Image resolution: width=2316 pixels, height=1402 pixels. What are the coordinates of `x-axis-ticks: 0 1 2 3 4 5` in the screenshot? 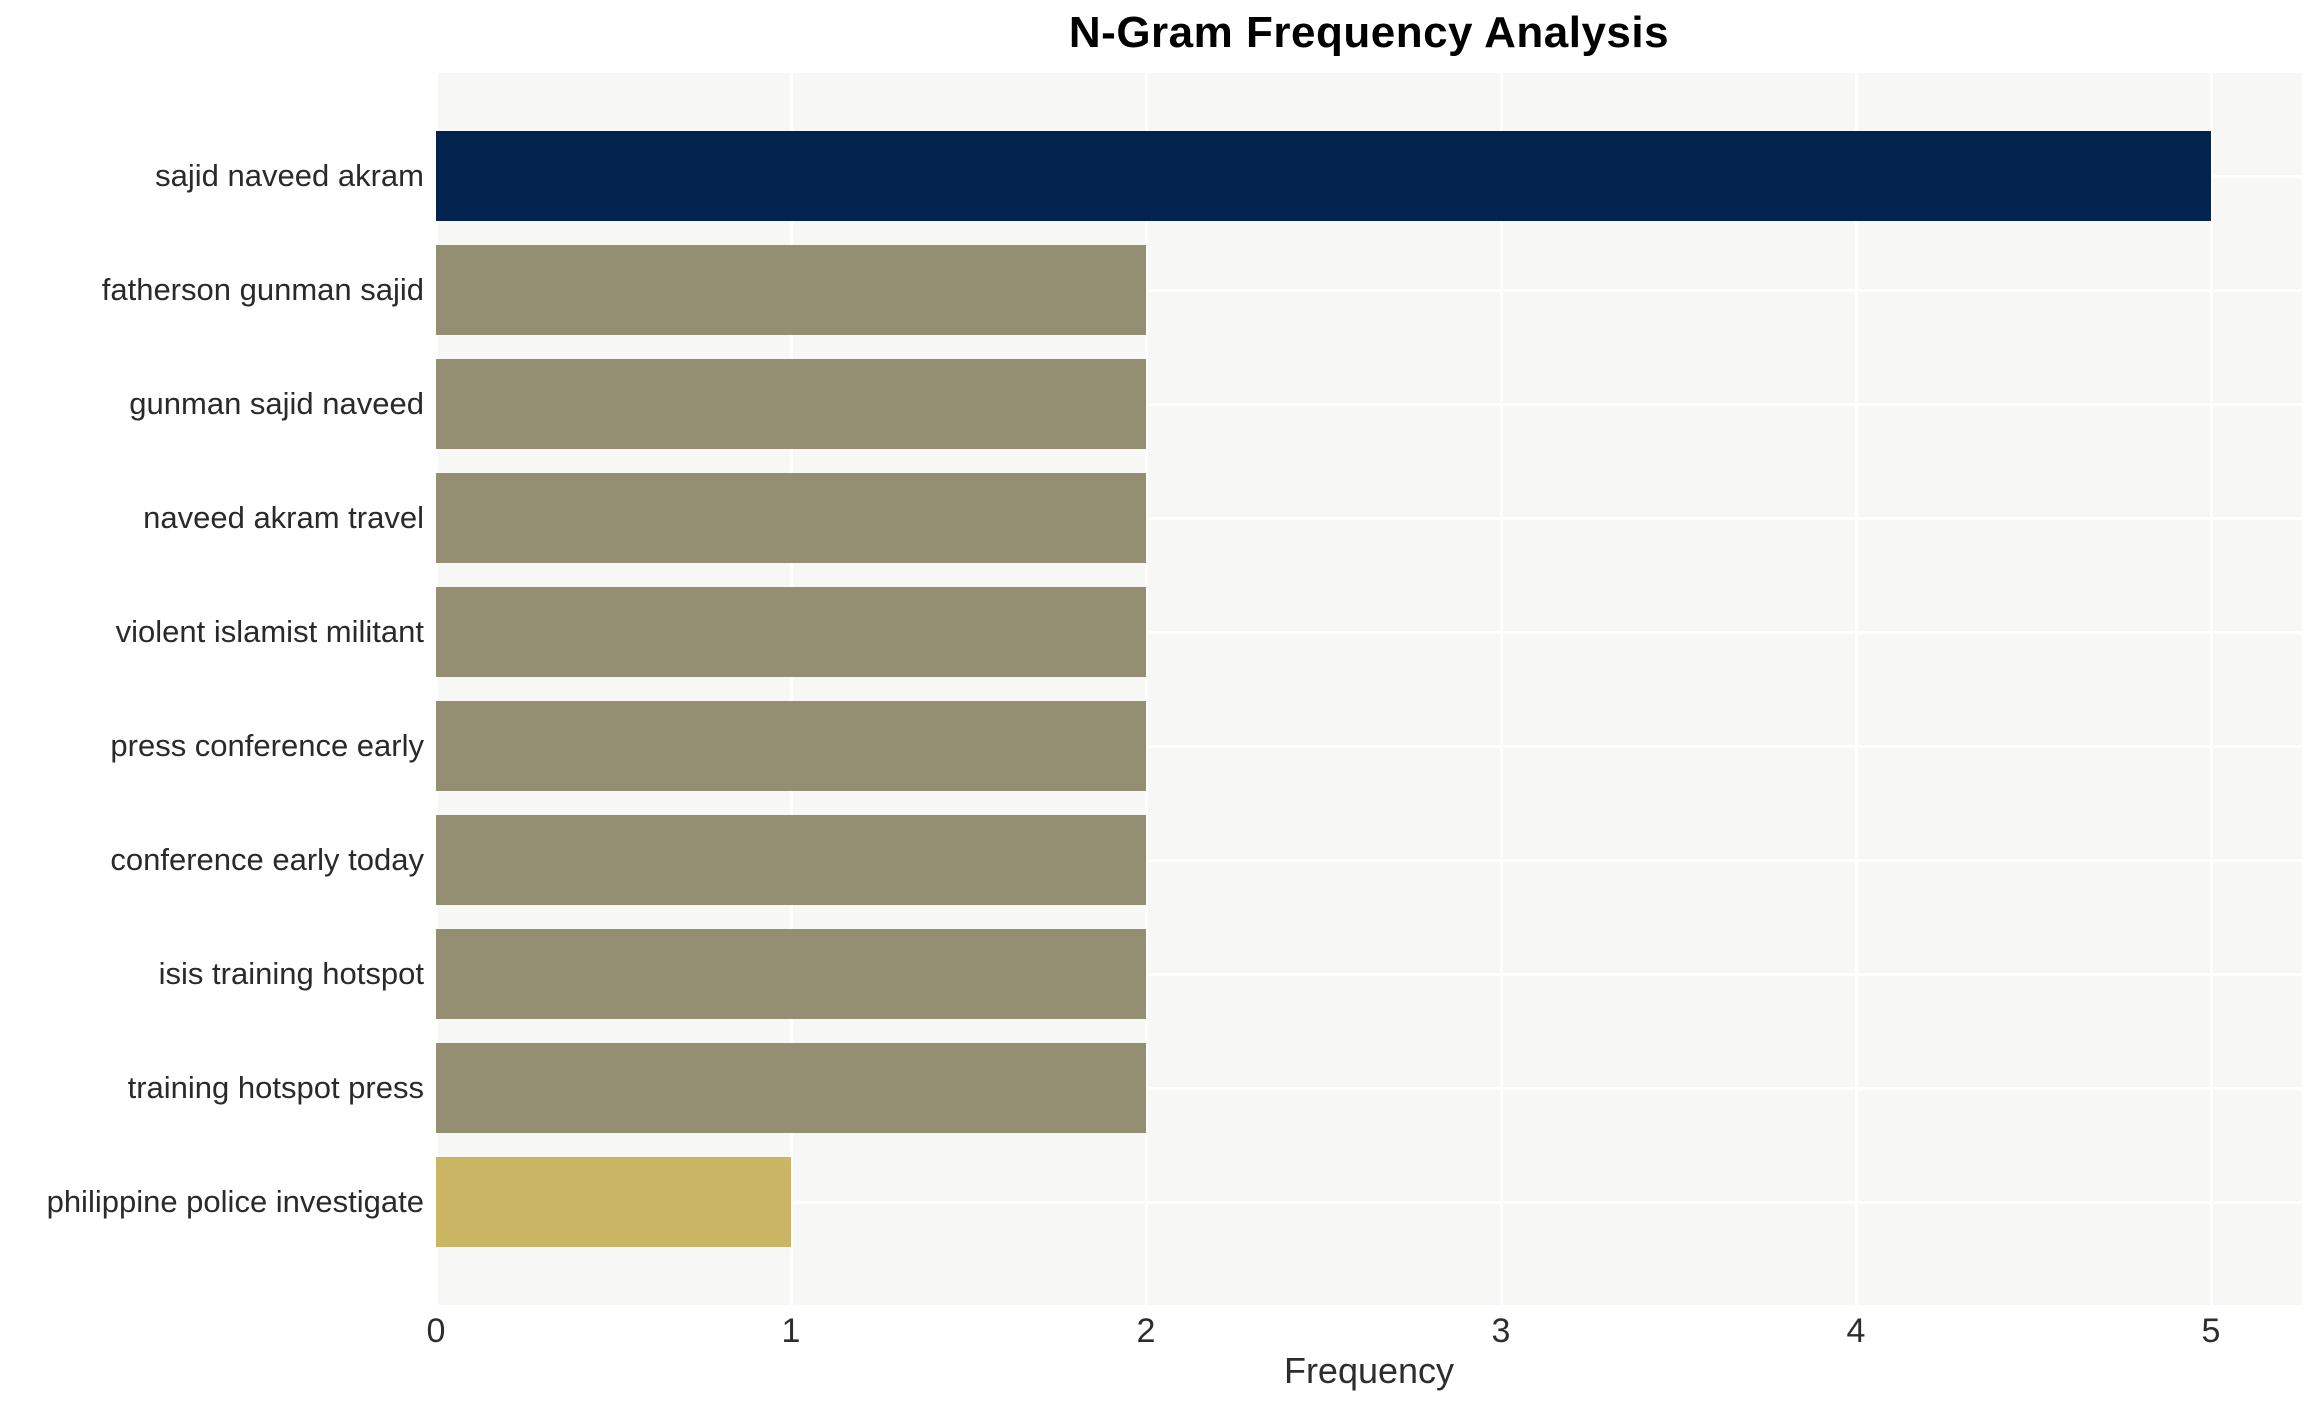 It's located at (1158, 1334).